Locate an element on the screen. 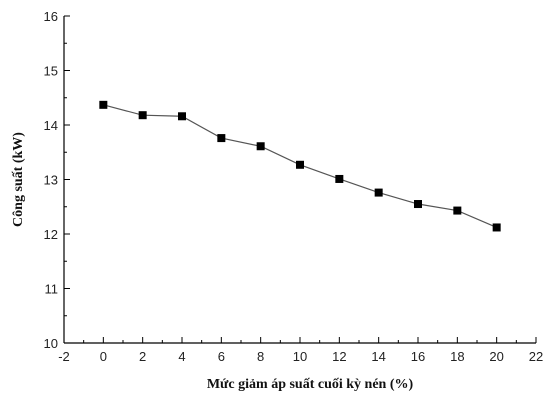 The width and height of the screenshot is (544, 401). x-tick-label: -2 is located at coordinates (64, 356).